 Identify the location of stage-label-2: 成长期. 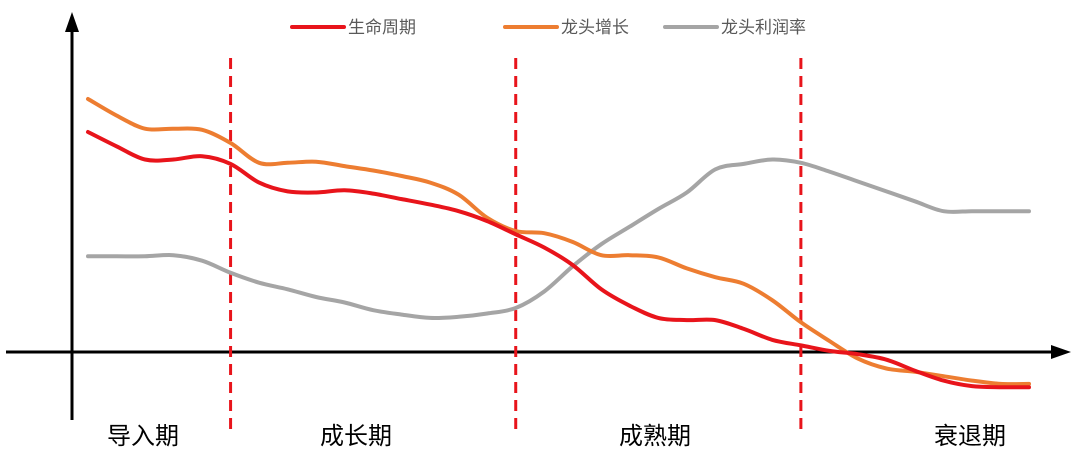
(356, 436).